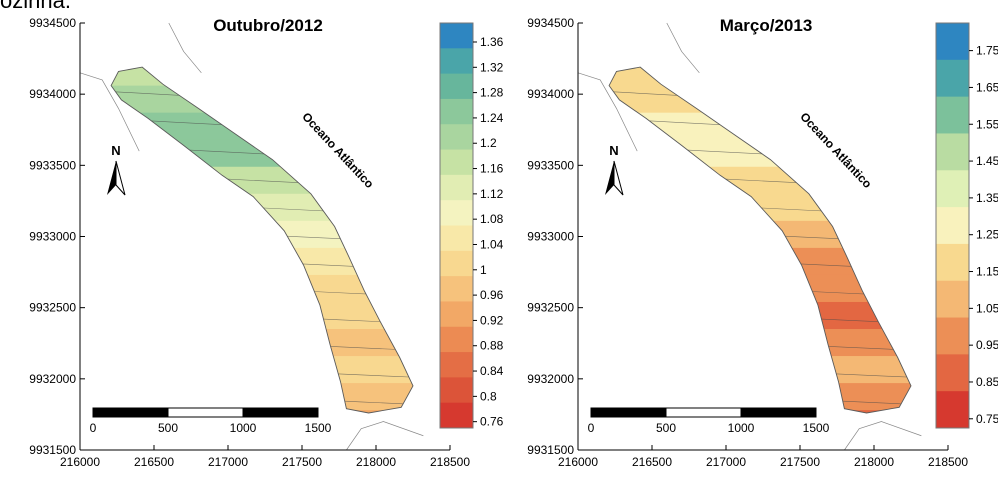  I want to click on legend-label: 1.24, so click(492, 118).